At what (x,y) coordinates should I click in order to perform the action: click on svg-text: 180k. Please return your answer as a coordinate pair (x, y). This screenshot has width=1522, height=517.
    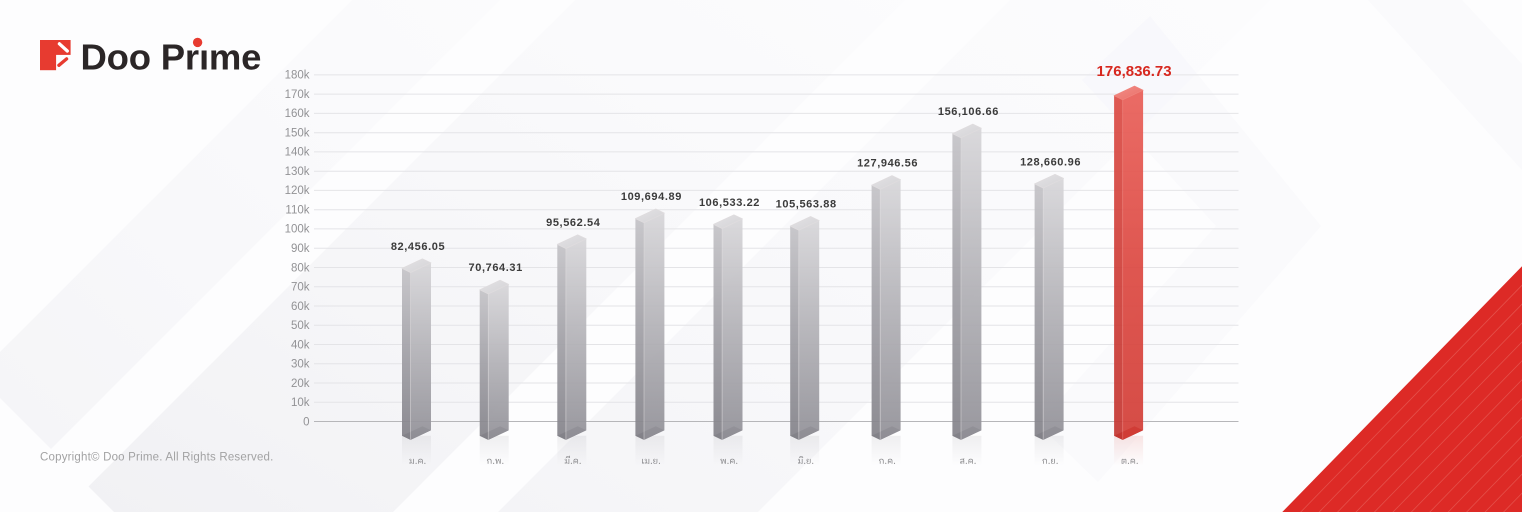
    Looking at the image, I should click on (297, 76).